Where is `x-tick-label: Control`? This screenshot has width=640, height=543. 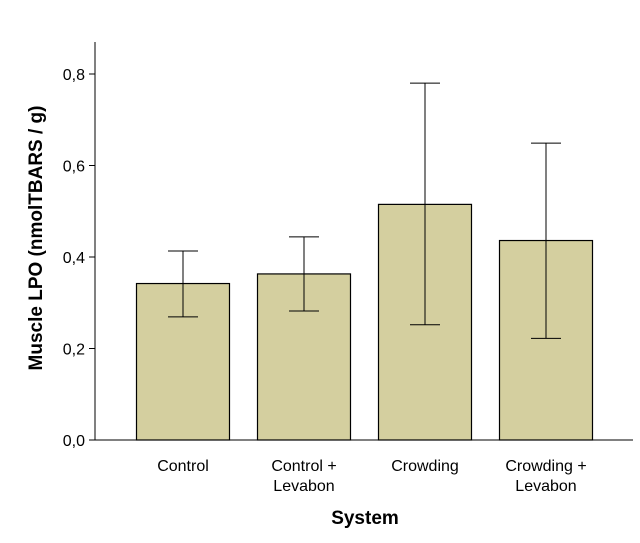 x-tick-label: Control is located at coordinates (183, 466).